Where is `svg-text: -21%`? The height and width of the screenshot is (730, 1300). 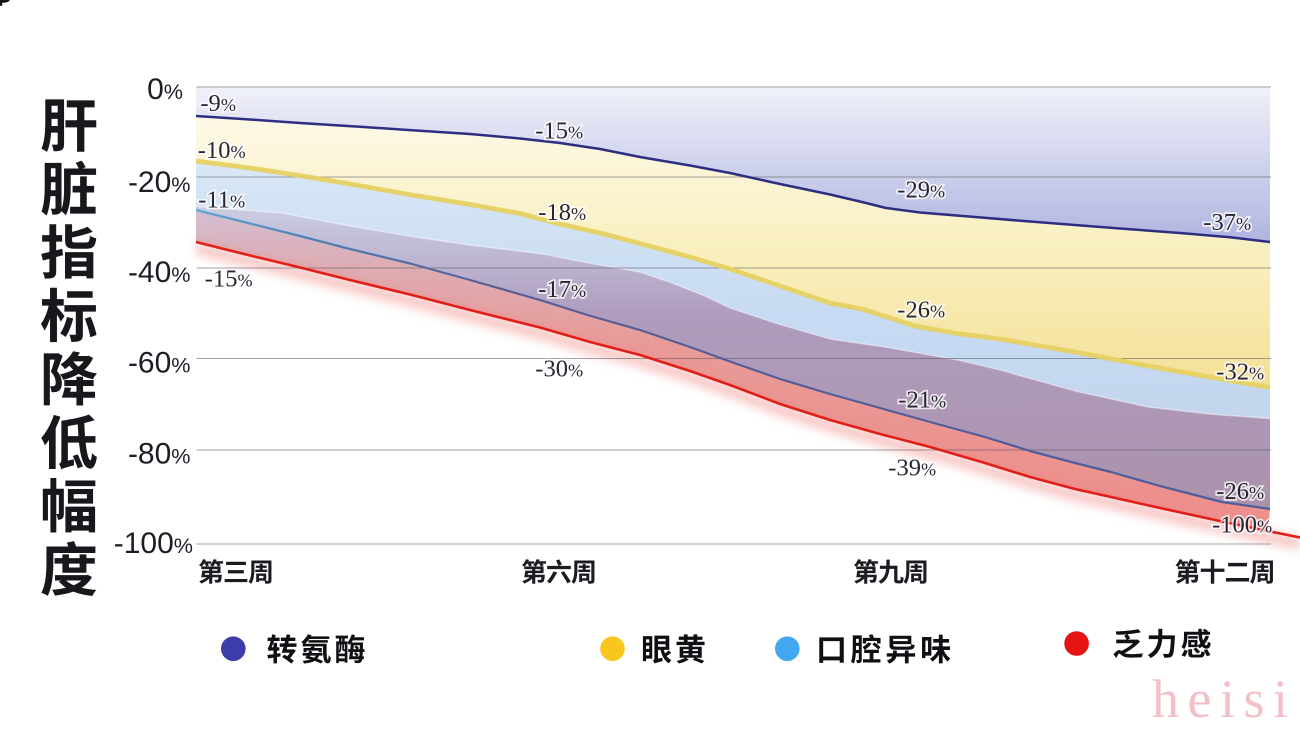 svg-text: -21% is located at coordinates (922, 399).